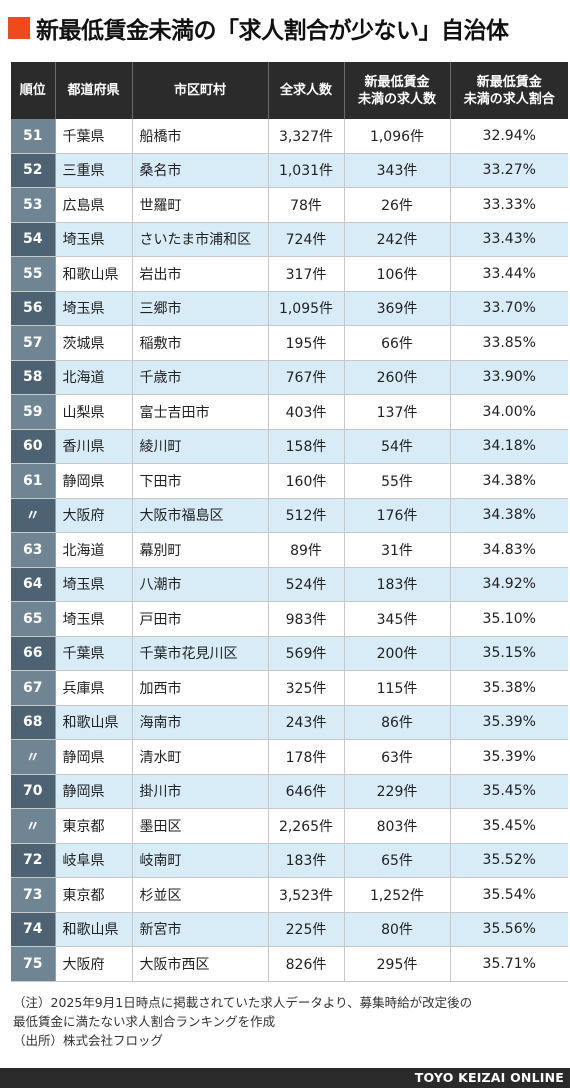 The width and height of the screenshot is (570, 1088). What do you see at coordinates (200, 205) in the screenshot?
I see `municipality-cell: 世羅町` at bounding box center [200, 205].